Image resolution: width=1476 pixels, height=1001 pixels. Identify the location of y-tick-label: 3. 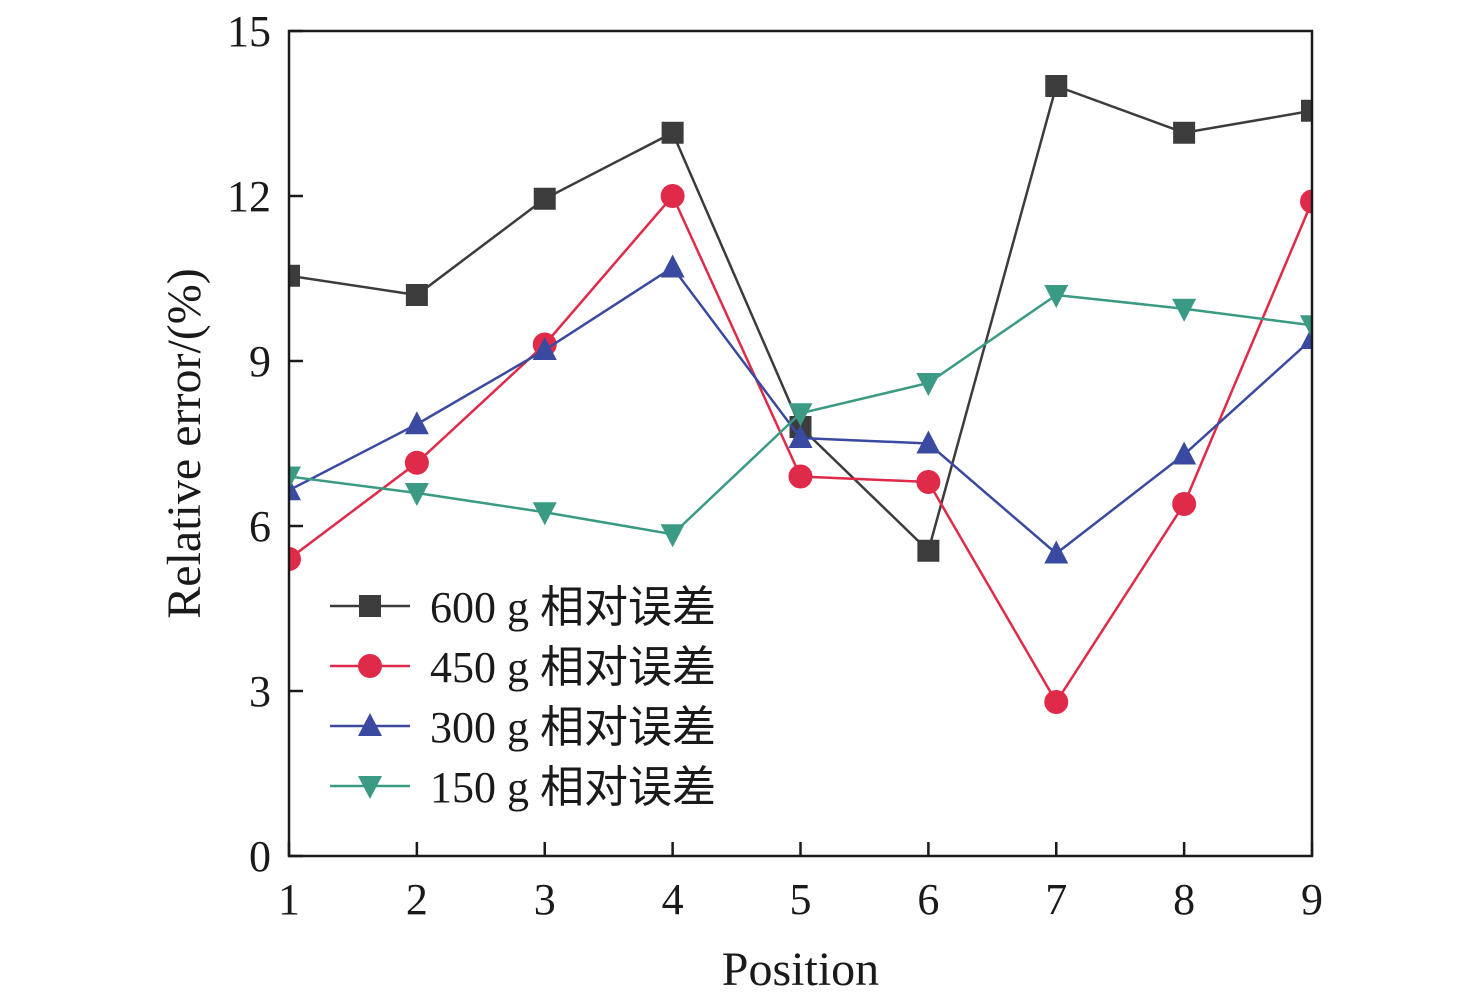
(260, 691).